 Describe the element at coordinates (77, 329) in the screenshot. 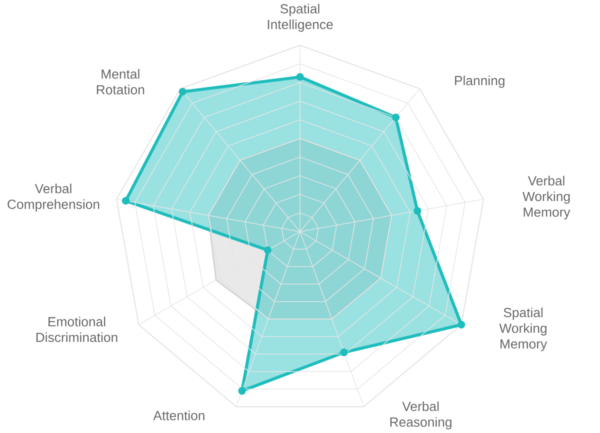

I see `spoke-label: Emotional Discrimination` at that location.